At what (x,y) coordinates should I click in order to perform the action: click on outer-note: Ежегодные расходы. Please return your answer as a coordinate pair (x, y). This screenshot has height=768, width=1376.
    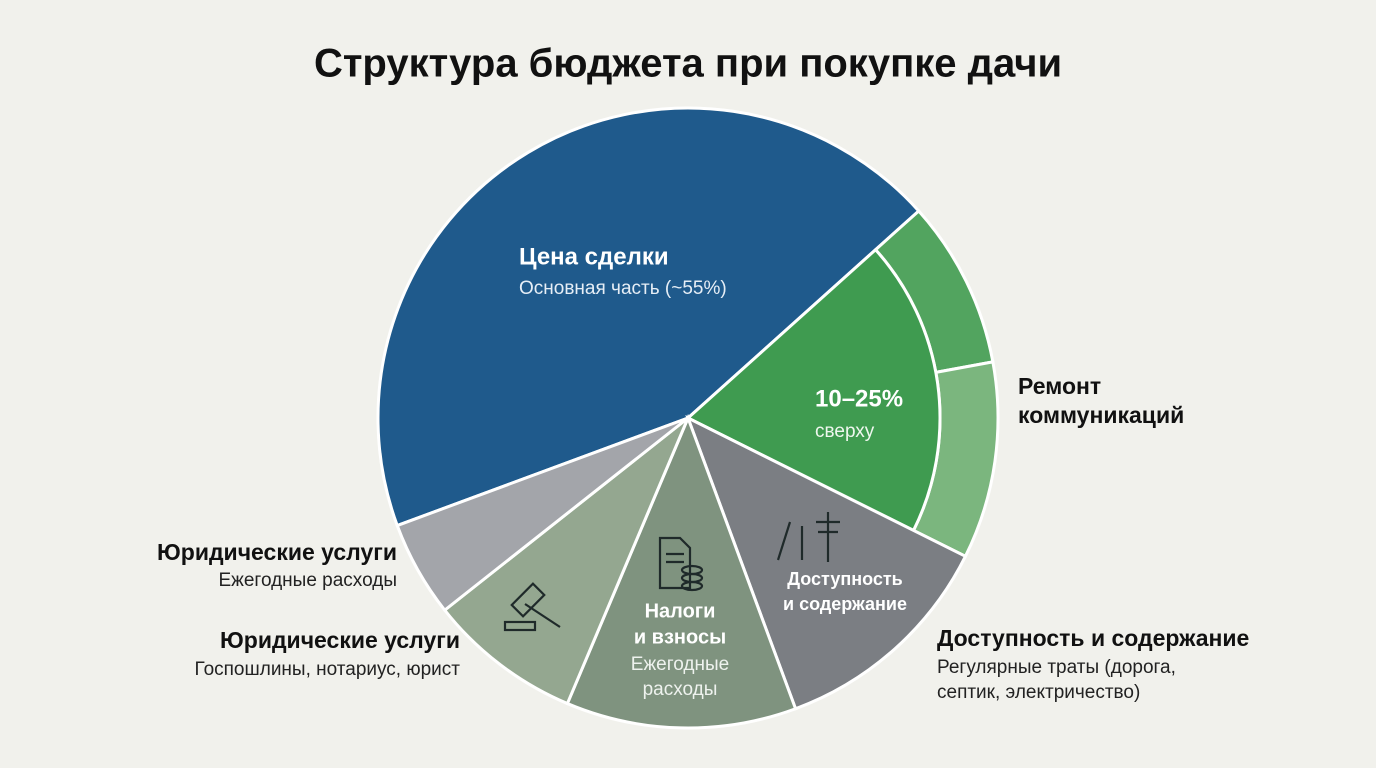
    Looking at the image, I should click on (307, 580).